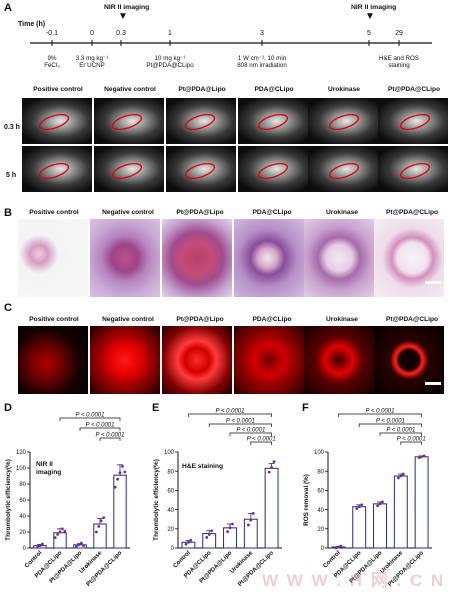 This screenshot has height=600, width=454. I want to click on tick-label: 0, so click(92, 33).